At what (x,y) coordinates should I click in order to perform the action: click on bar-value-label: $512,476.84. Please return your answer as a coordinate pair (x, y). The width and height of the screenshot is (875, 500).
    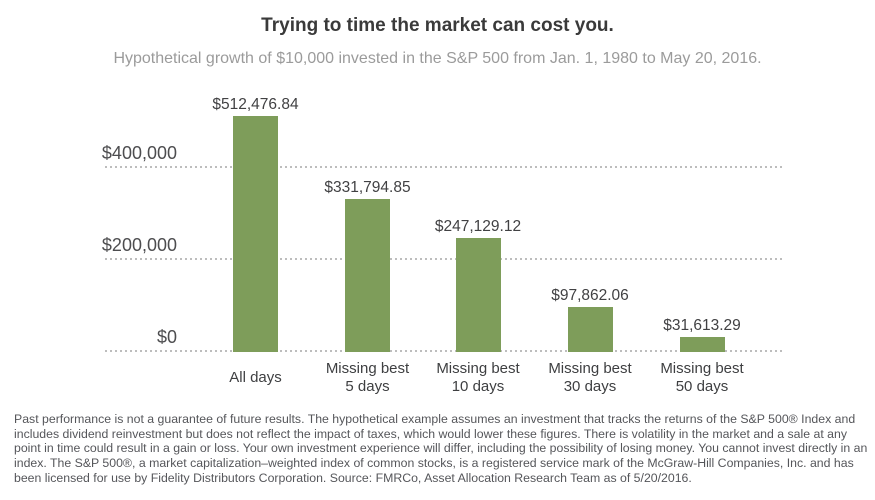
    Looking at the image, I should click on (255, 105).